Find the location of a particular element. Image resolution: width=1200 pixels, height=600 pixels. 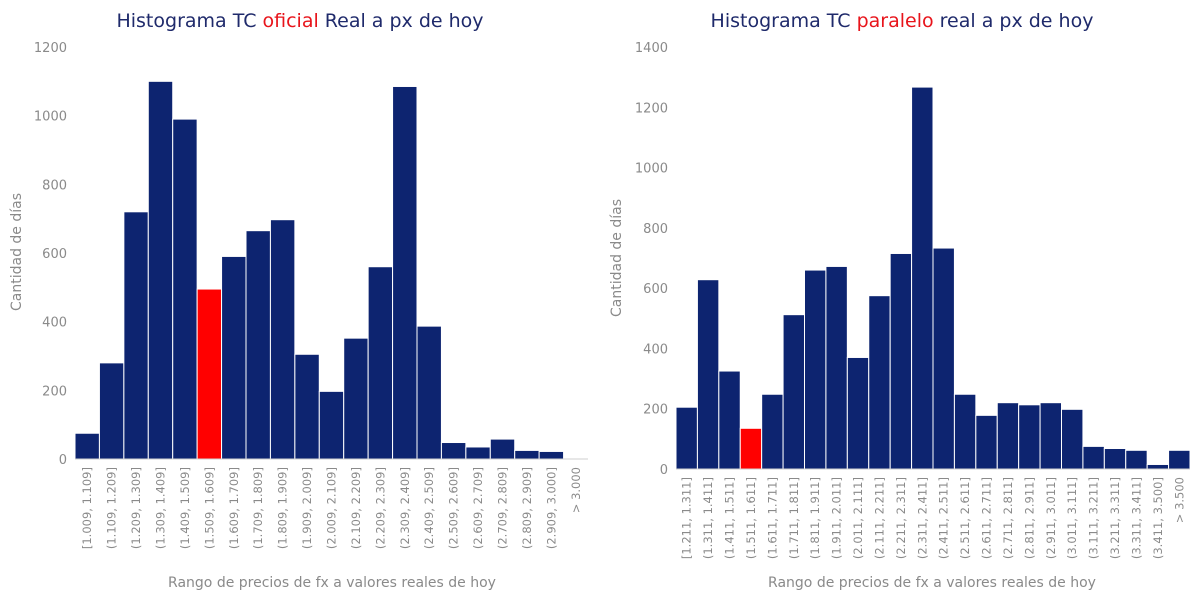

x-tick-label: (2.609, 2.709] is located at coordinates (478, 508).